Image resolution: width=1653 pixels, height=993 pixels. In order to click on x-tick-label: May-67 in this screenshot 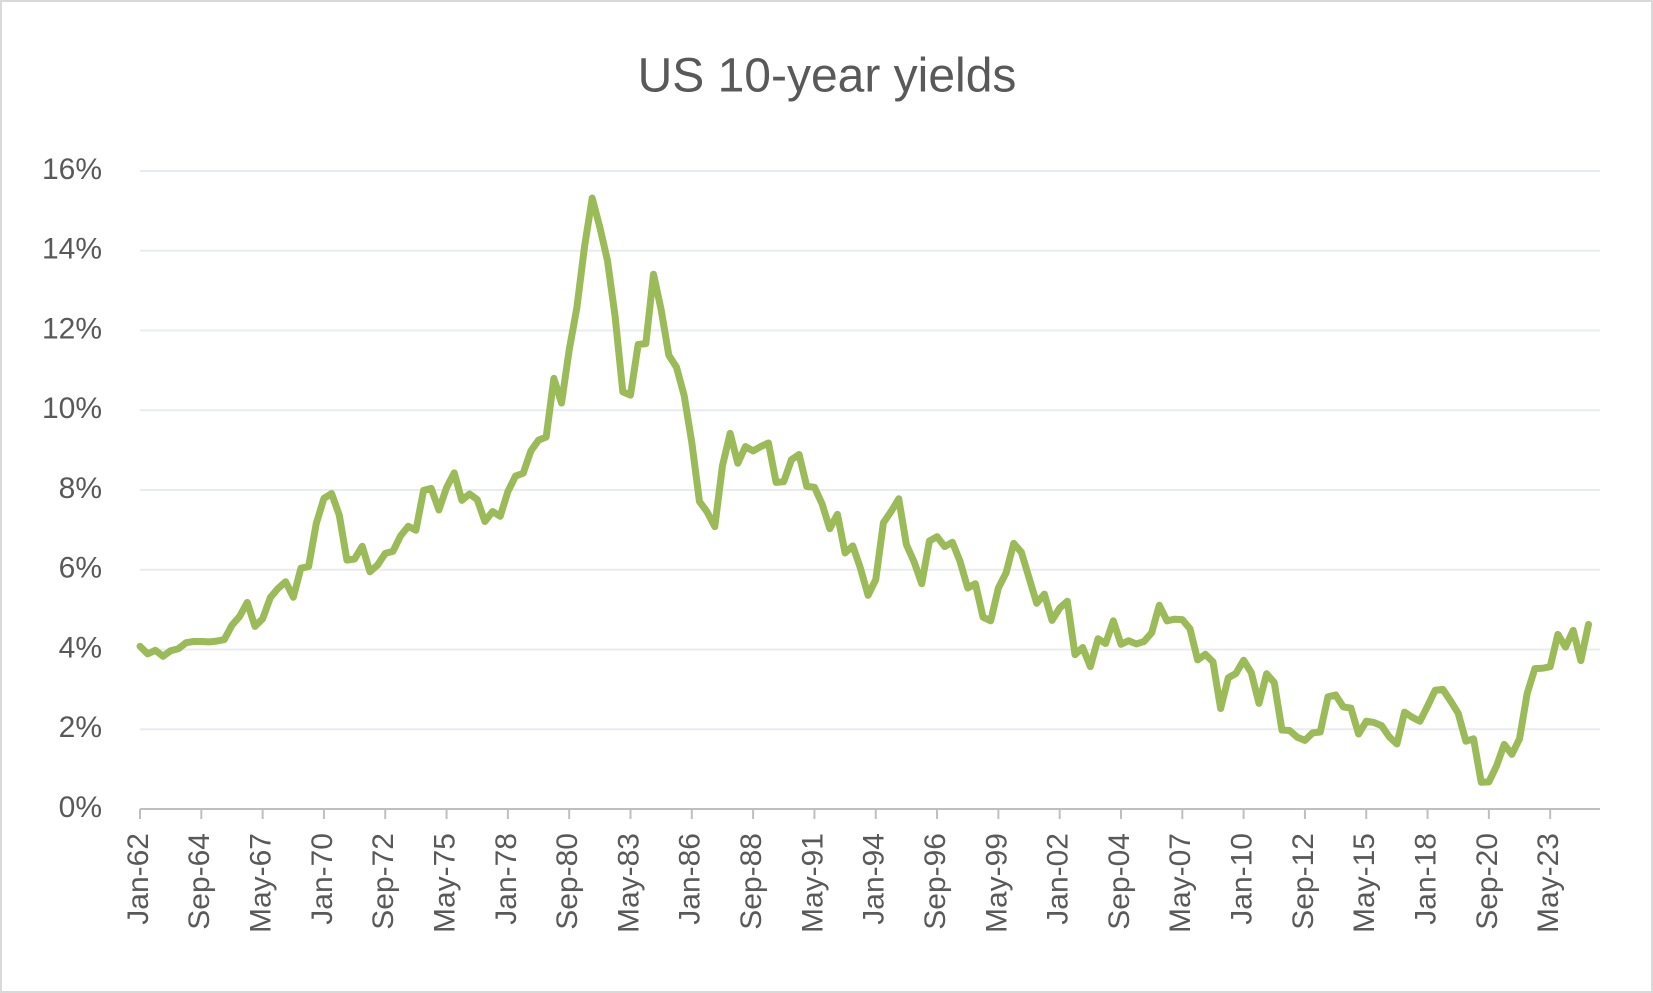, I will do `click(261, 883)`.